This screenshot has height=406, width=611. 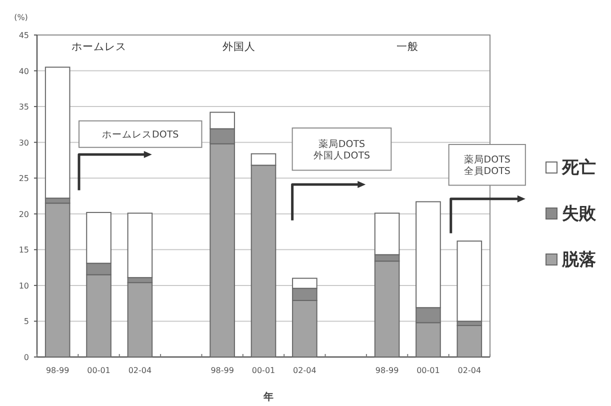 I want to click on annotation: 一般, so click(x=407, y=47).